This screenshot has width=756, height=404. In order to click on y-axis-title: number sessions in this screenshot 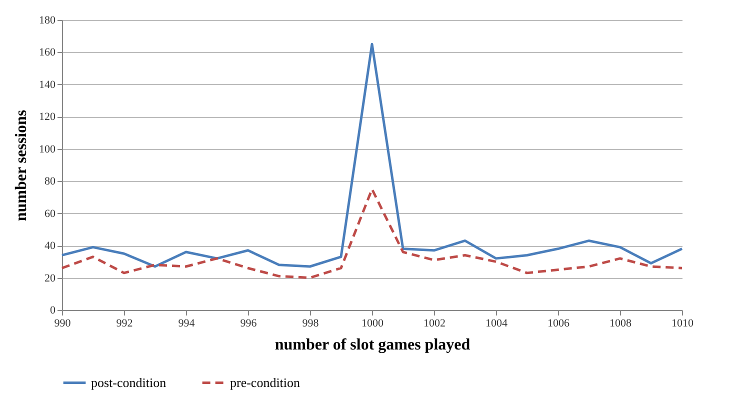, I will do `click(21, 166)`.